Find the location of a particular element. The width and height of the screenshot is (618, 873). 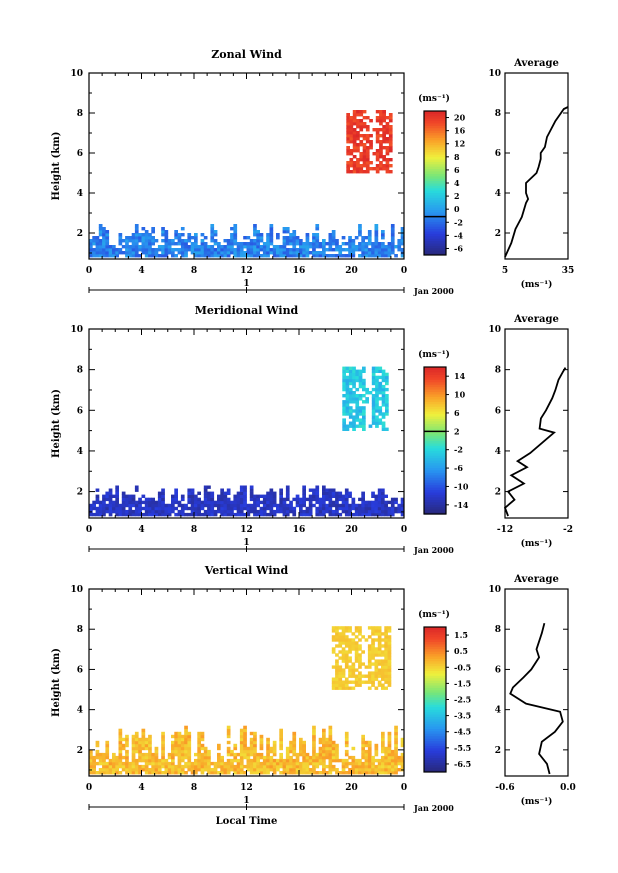

profile-line is located at coordinates (535, 442).